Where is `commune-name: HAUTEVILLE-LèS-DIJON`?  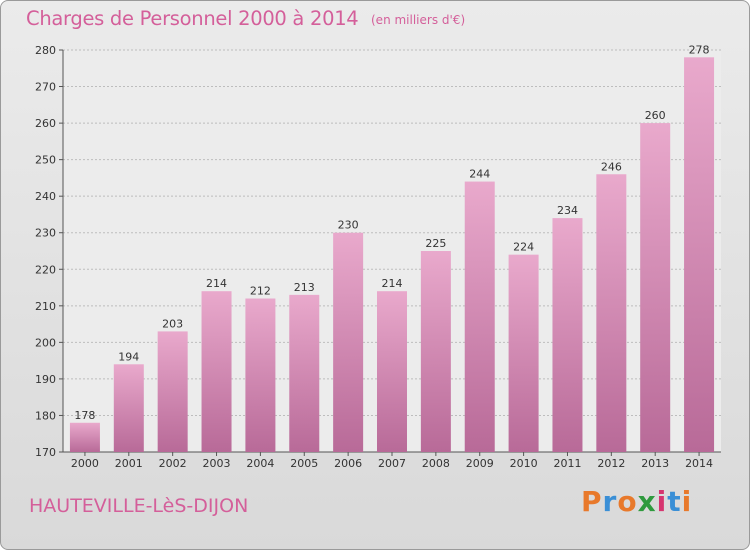 commune-name: HAUTEVILLE-LèS-DIJON is located at coordinates (139, 506).